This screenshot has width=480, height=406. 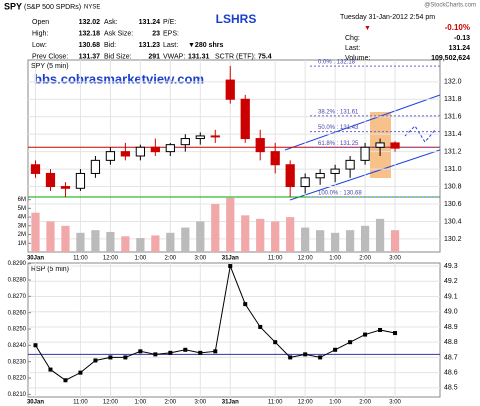 I want to click on y2-tick-label: 1M, so click(x=22, y=244).